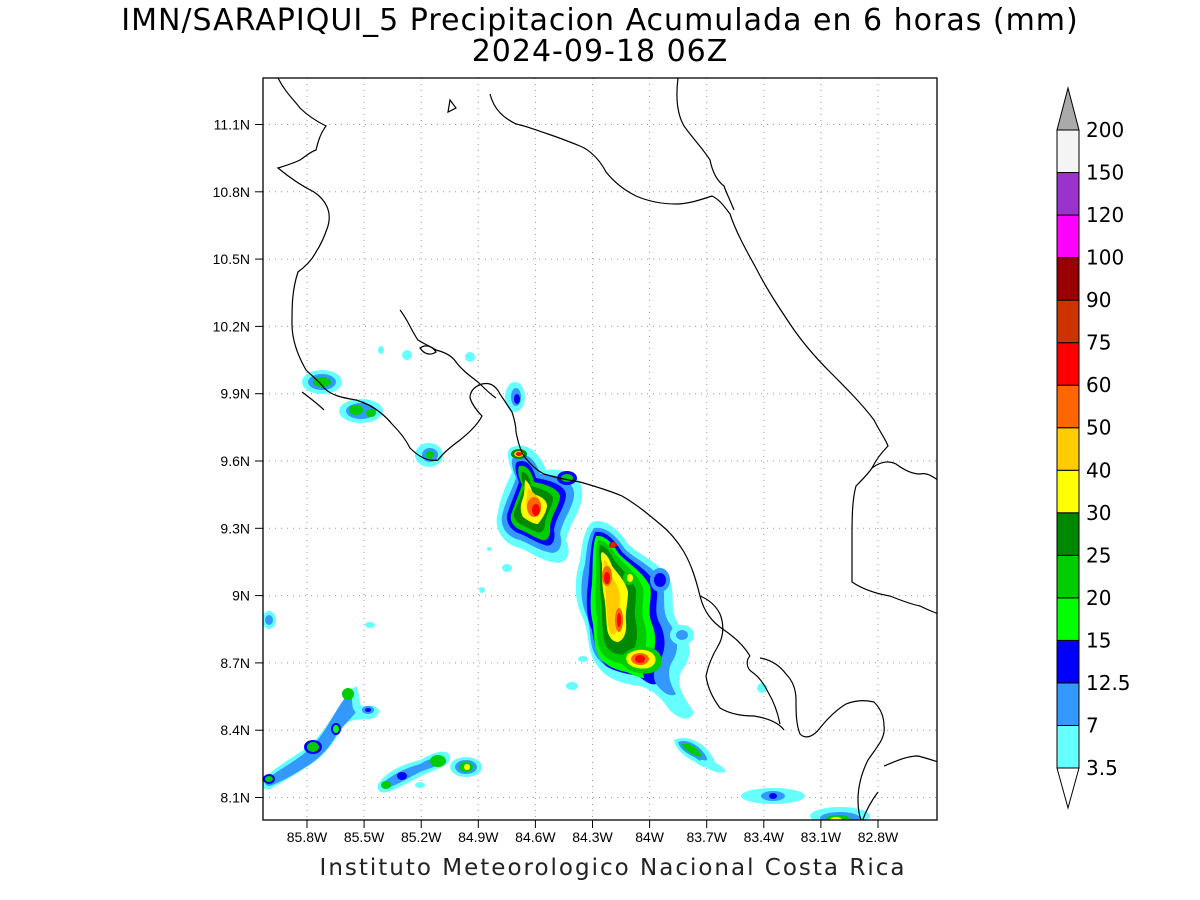  What do you see at coordinates (448, 354) in the screenshot?
I see `nicoya-gulf-coast` at bounding box center [448, 354].